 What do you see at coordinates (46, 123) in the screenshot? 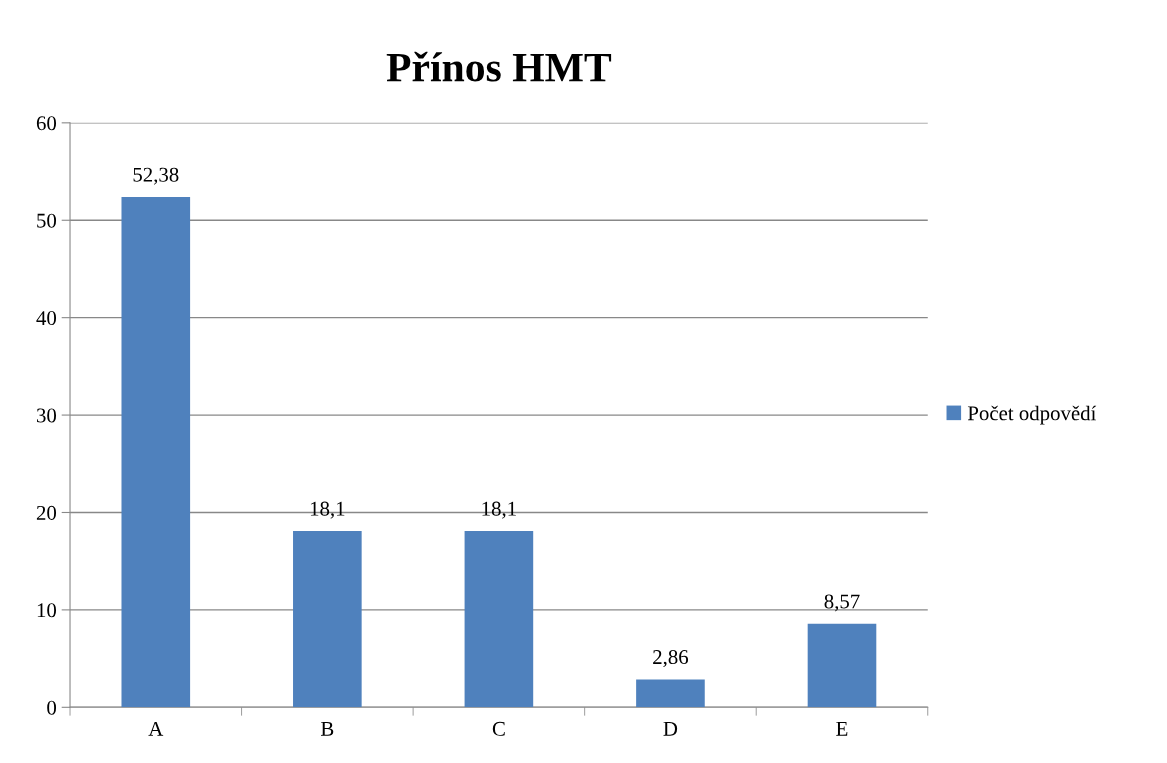
I see `y-tick-label: 60` at bounding box center [46, 123].